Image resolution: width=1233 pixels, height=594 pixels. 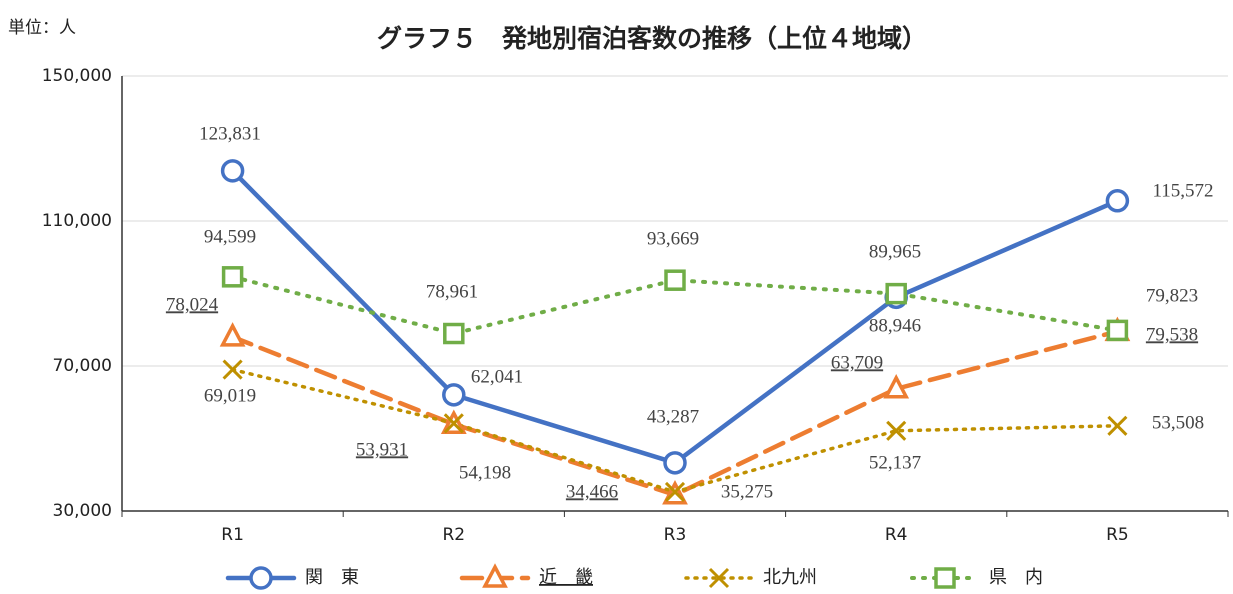 I want to click on legend-label: 関 東, so click(x=332, y=577).